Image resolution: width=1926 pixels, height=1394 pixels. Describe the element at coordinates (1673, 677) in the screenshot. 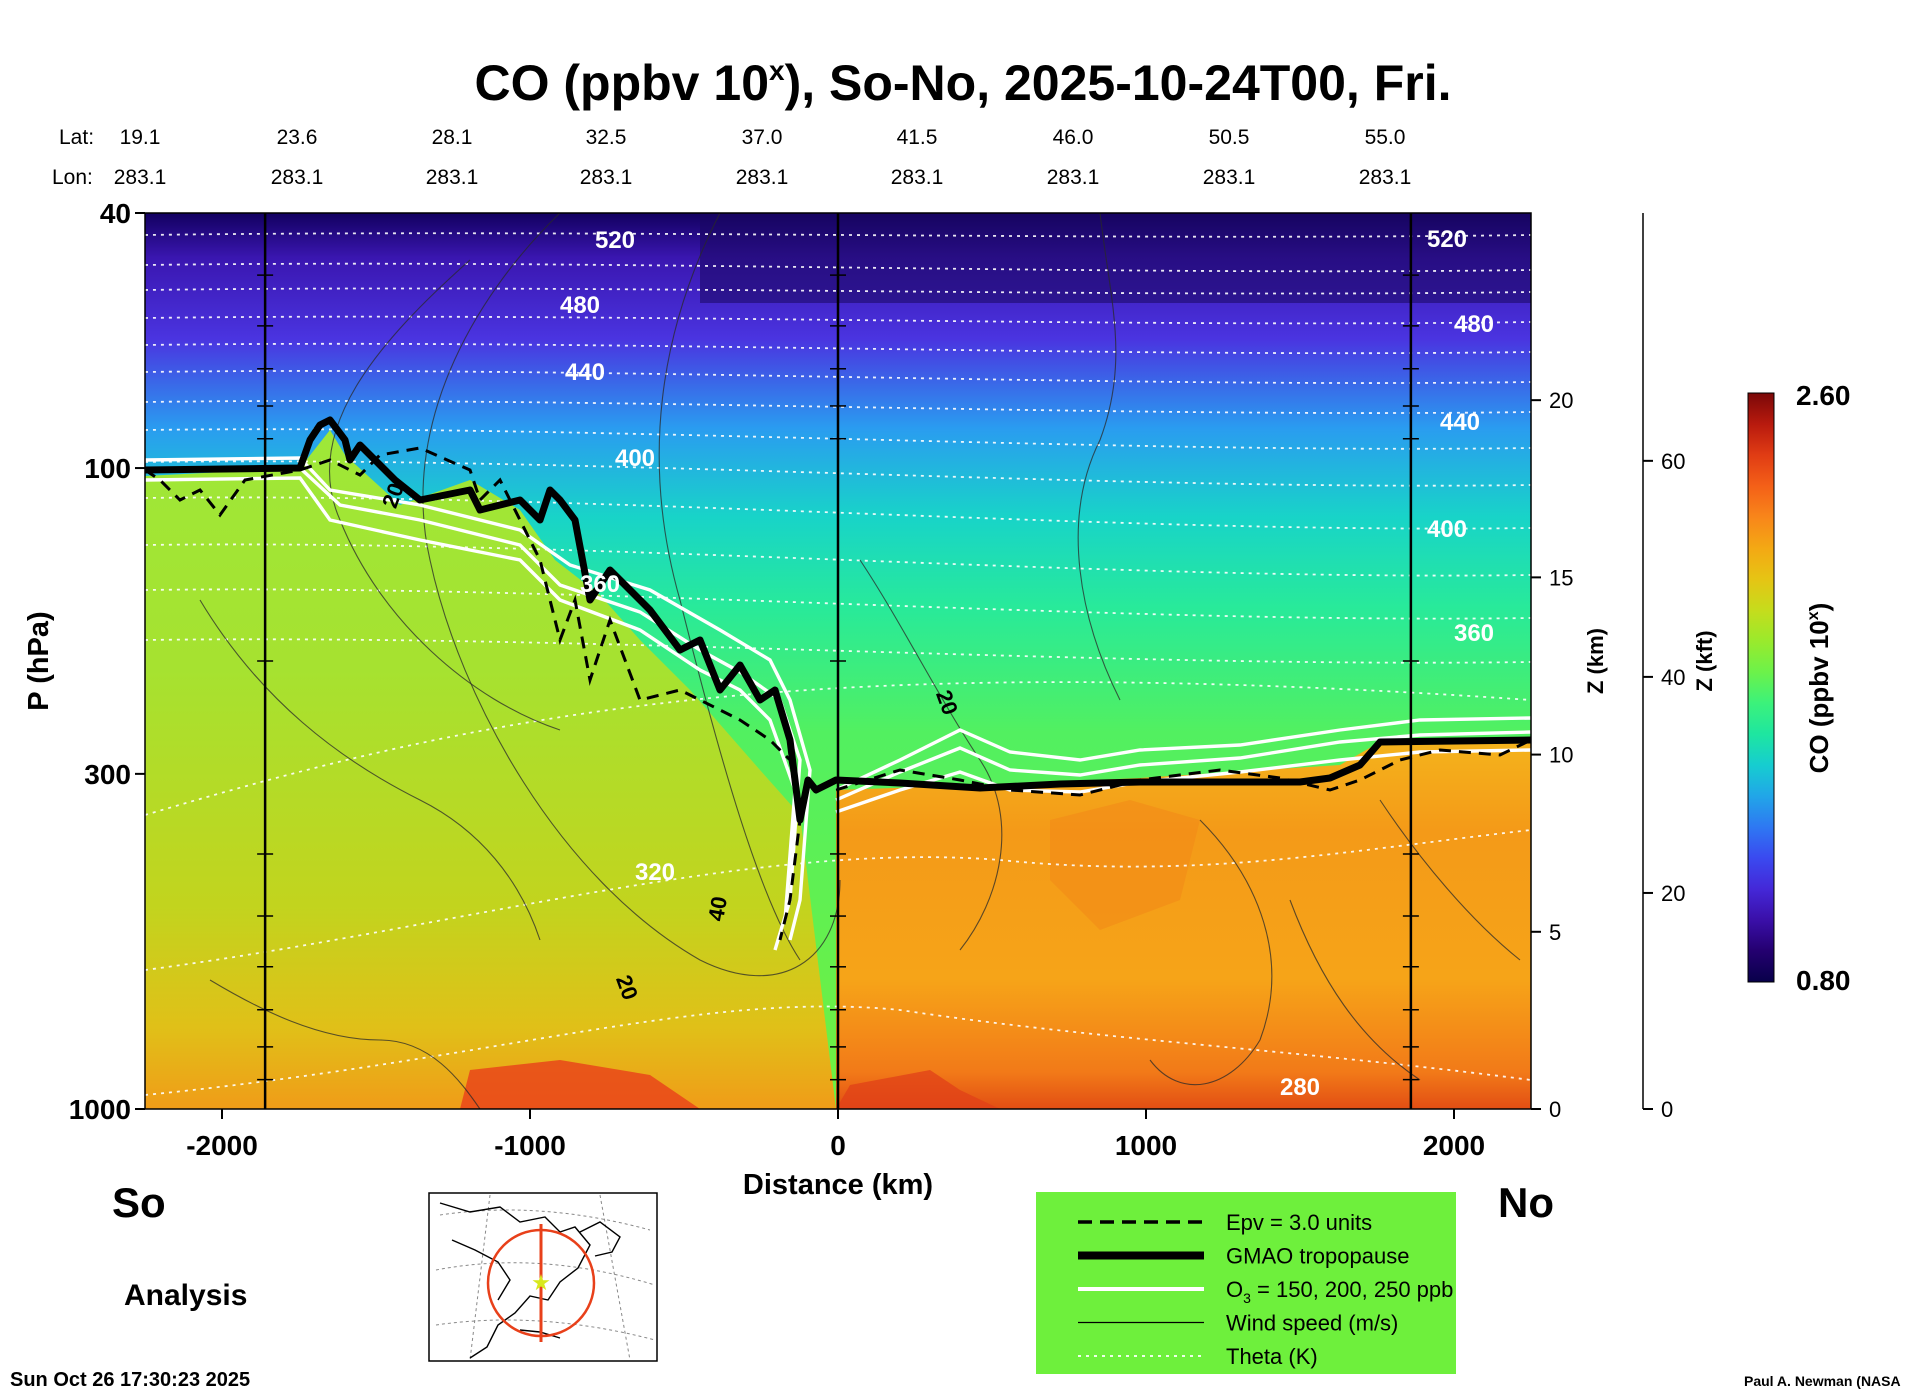

I see `zkft-tick-label: 40` at that location.